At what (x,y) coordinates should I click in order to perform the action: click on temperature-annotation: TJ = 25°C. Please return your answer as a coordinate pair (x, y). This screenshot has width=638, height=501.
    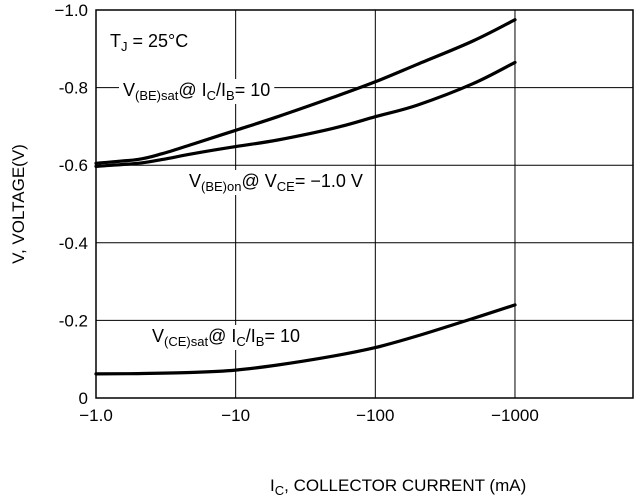
    Looking at the image, I should click on (149, 42).